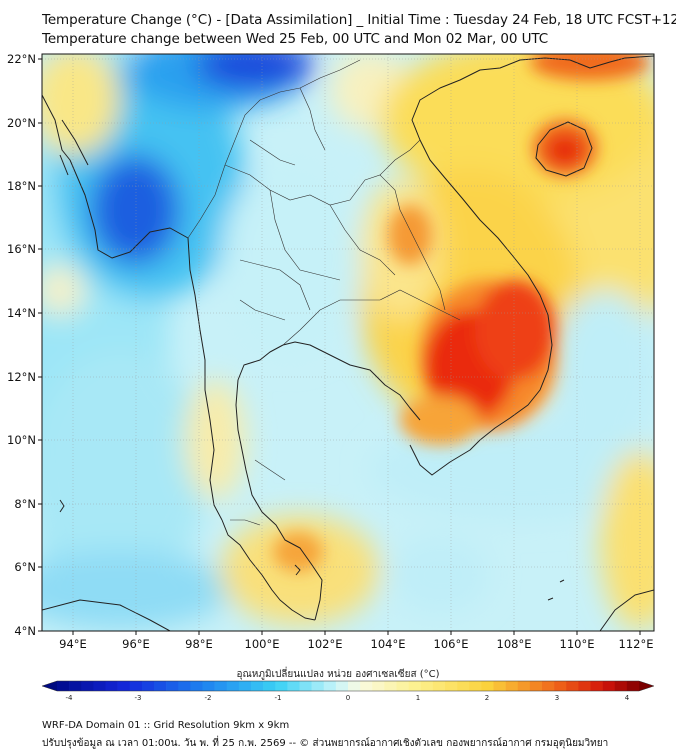 This screenshot has width=676, height=756. I want to click on colorbar-tick: 0, so click(348, 698).